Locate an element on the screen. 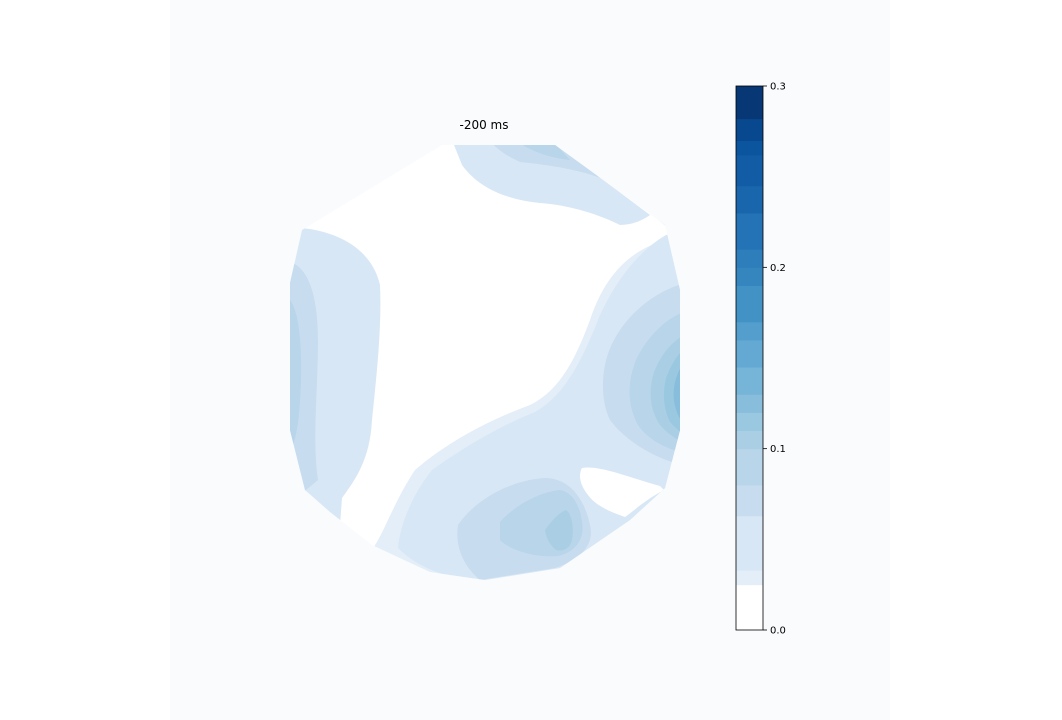 This screenshot has width=1062, height=720. colorbar: 0.0 0.1 0.2 0.3 is located at coordinates (760, 359).